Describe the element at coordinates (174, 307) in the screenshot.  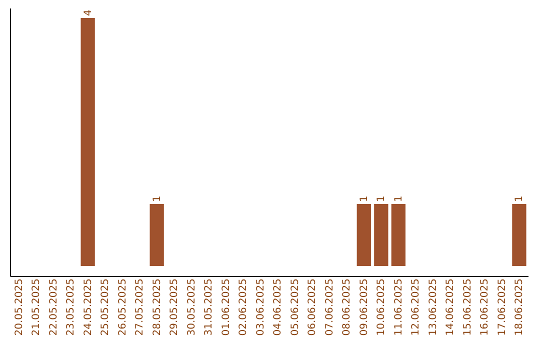
I see `x-tick-label: 29.05.2025` at that location.